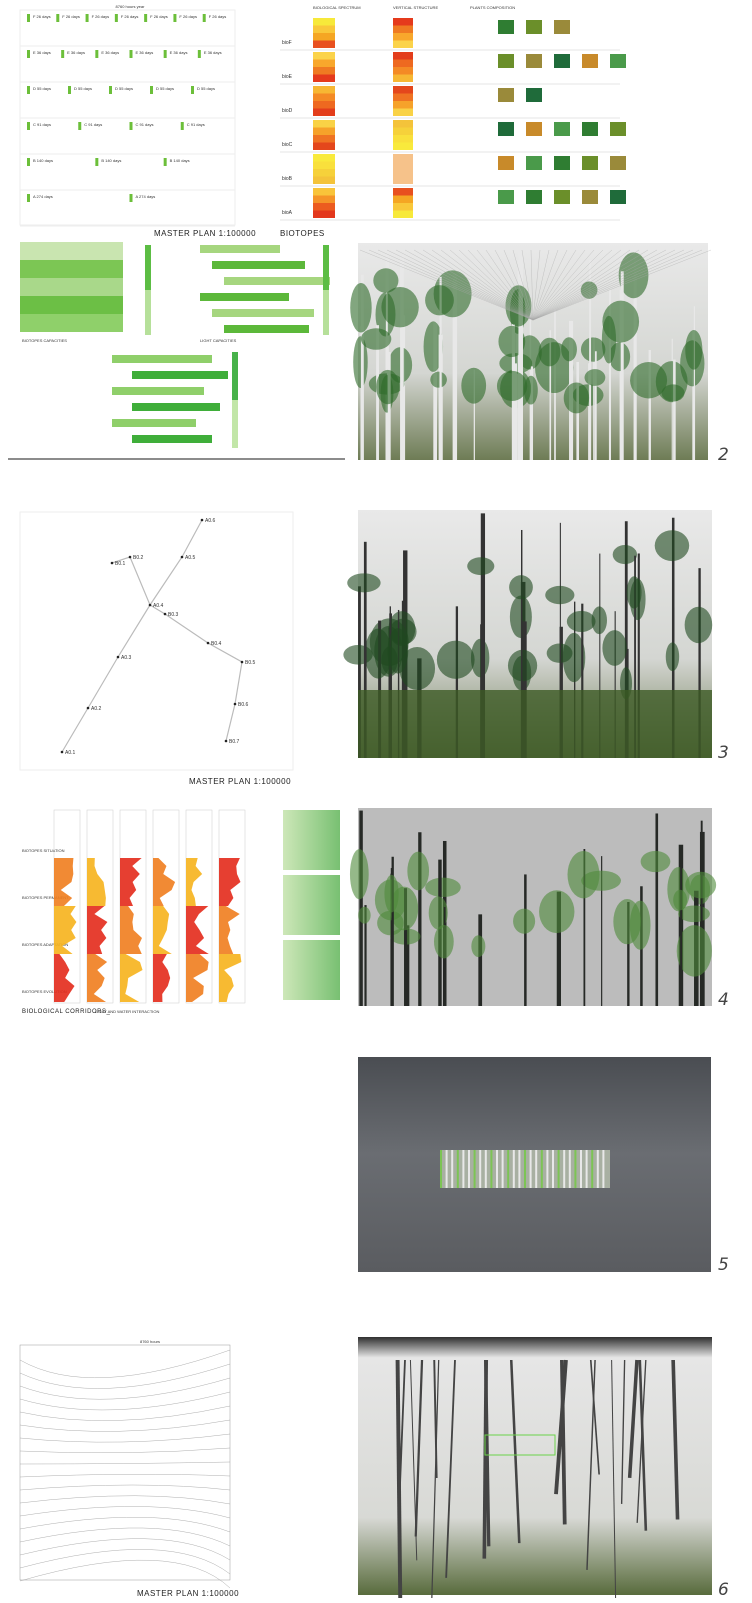 The width and height of the screenshot is (752, 1603). What do you see at coordinates (287, 77) in the screenshot?
I see `row-label: bioE` at bounding box center [287, 77].